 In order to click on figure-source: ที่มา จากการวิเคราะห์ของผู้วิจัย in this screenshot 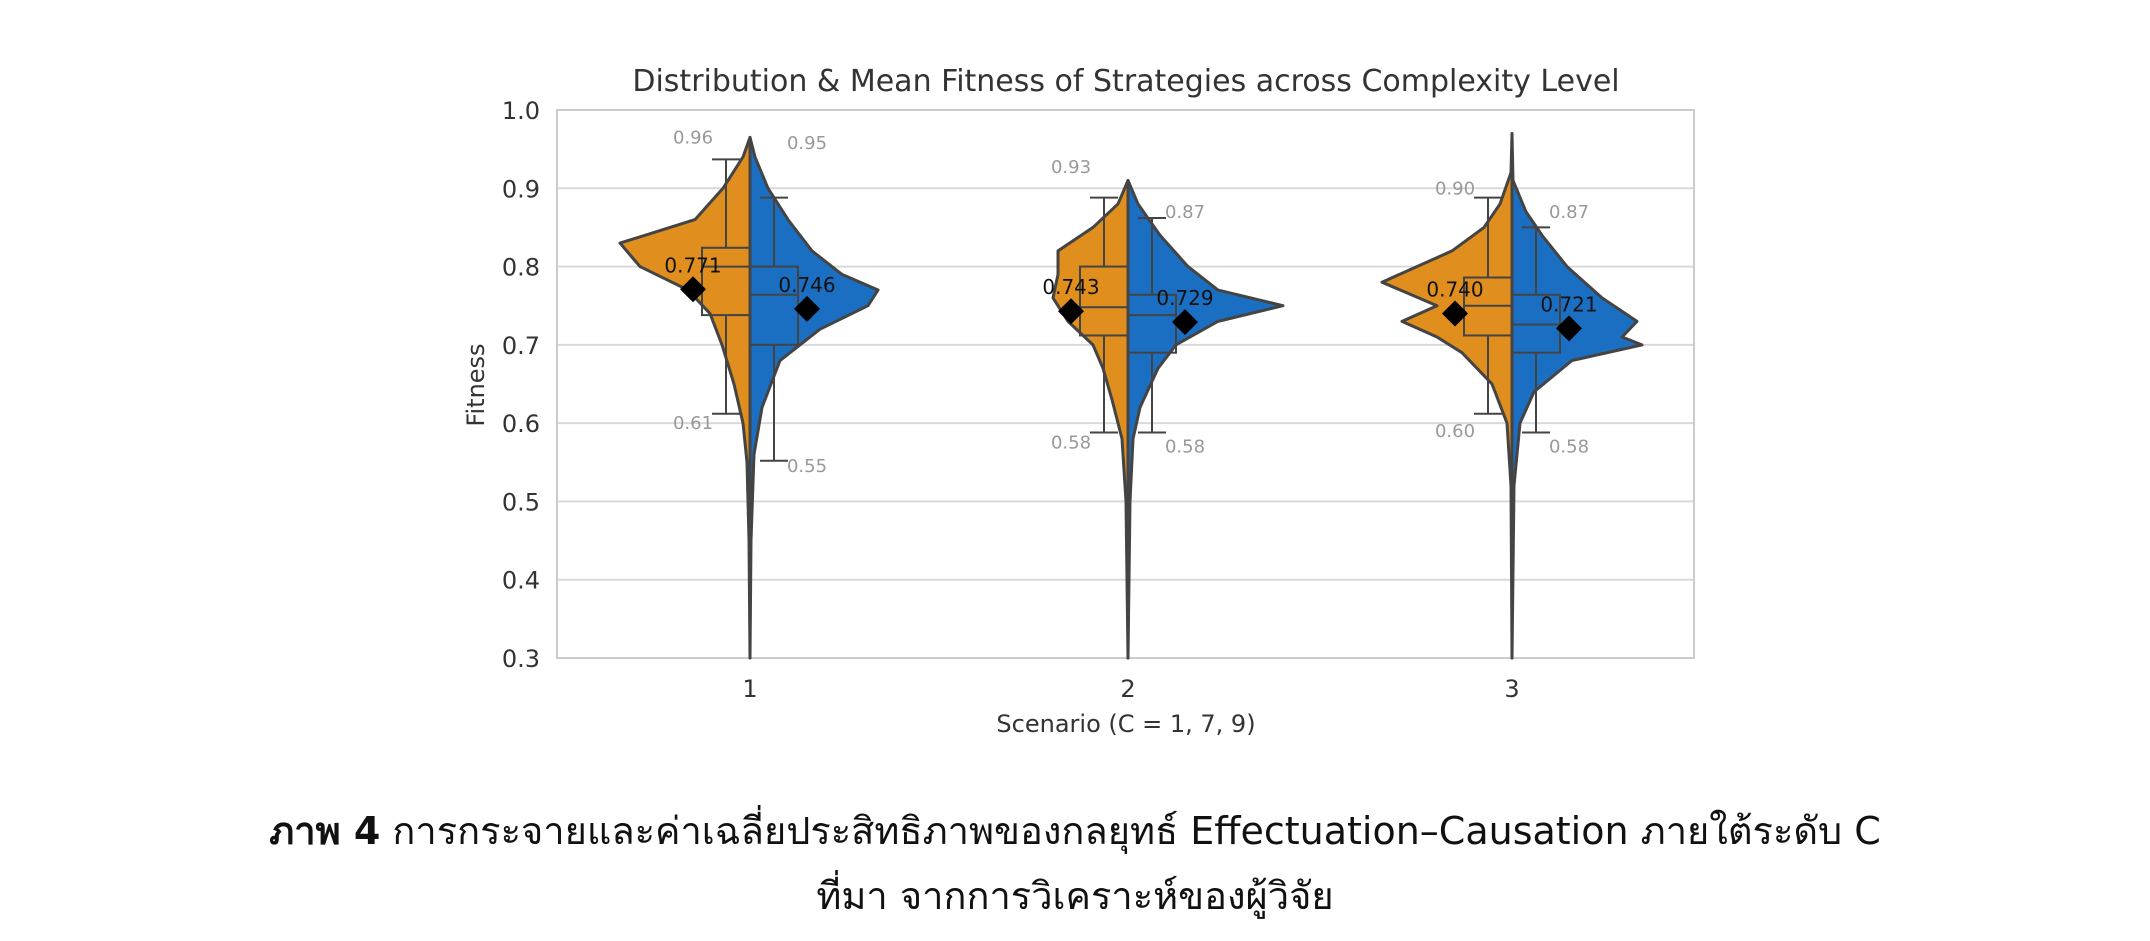, I will do `click(1075, 896)`.